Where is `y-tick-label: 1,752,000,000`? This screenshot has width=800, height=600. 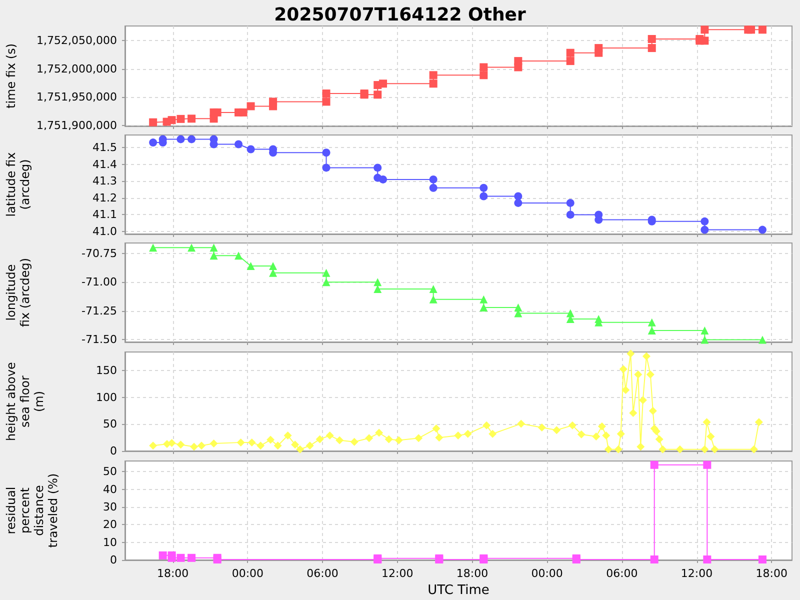
y-tick-label: 1,752,000,000 is located at coordinates (76, 69).